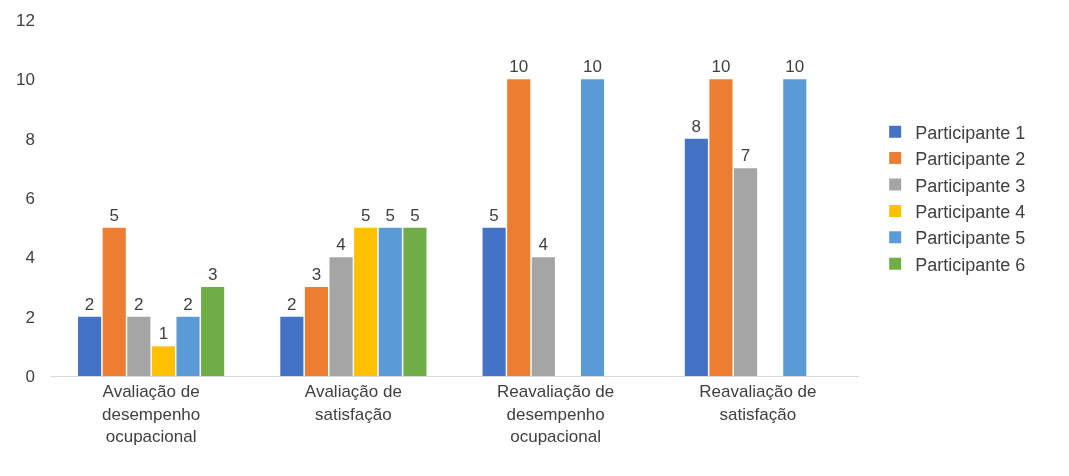 The height and width of the screenshot is (476, 1069). I want to click on legend-label: Participante 5, so click(970, 238).